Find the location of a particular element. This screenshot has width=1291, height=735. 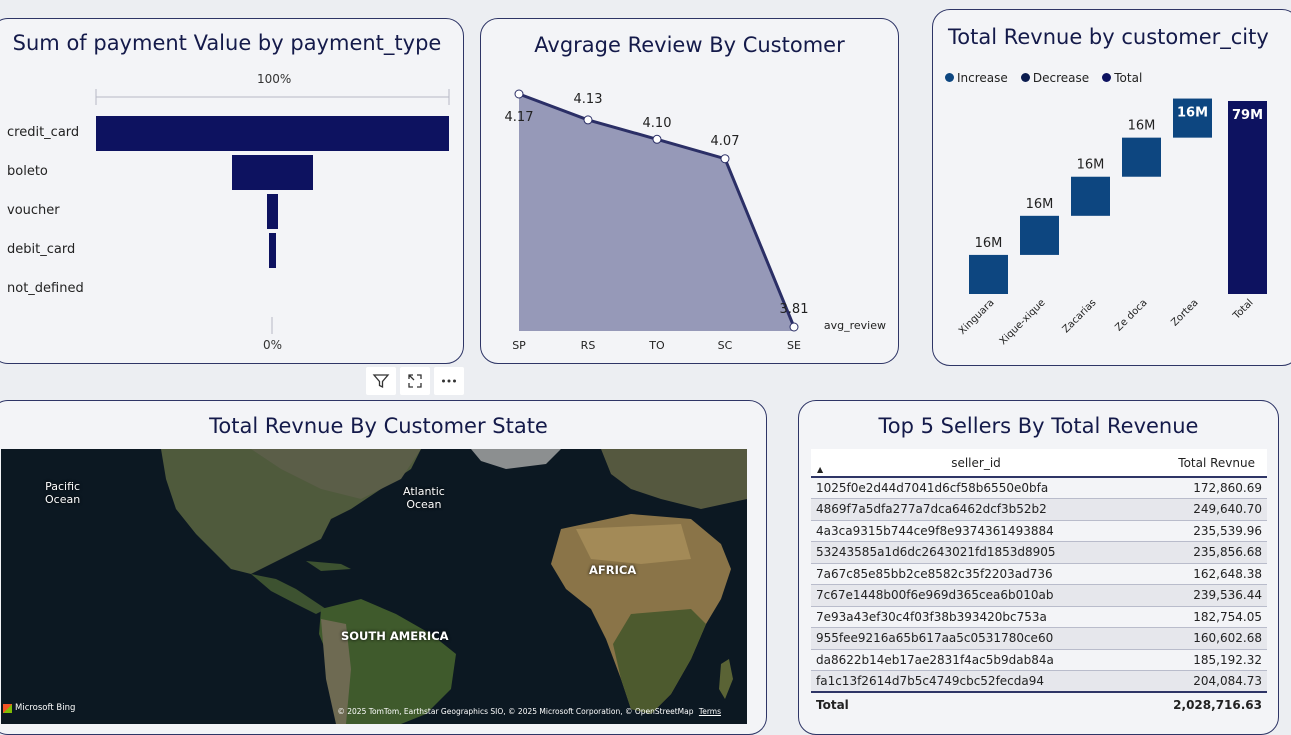

bing-brand-text: Microsoft Bing is located at coordinates (45, 708).